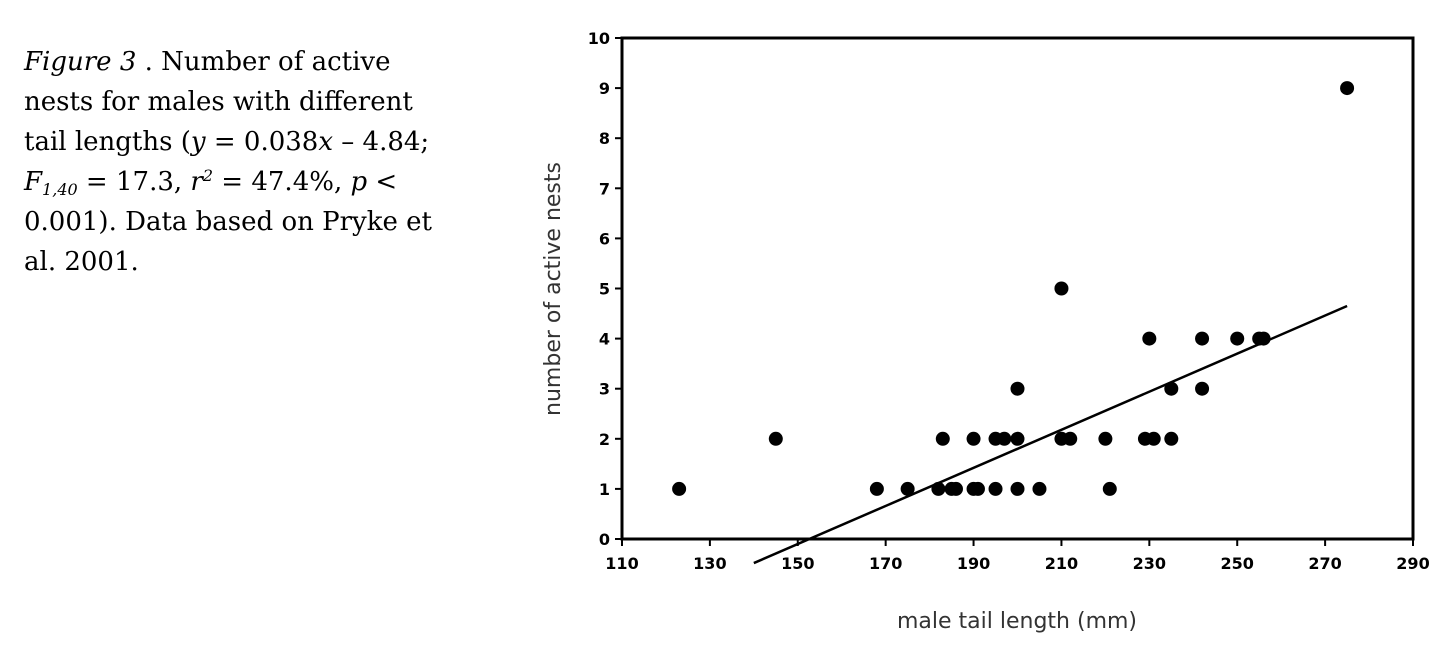  Describe the element at coordinates (33, 182) in the screenshot. I see `caption-f-var: F` at that location.